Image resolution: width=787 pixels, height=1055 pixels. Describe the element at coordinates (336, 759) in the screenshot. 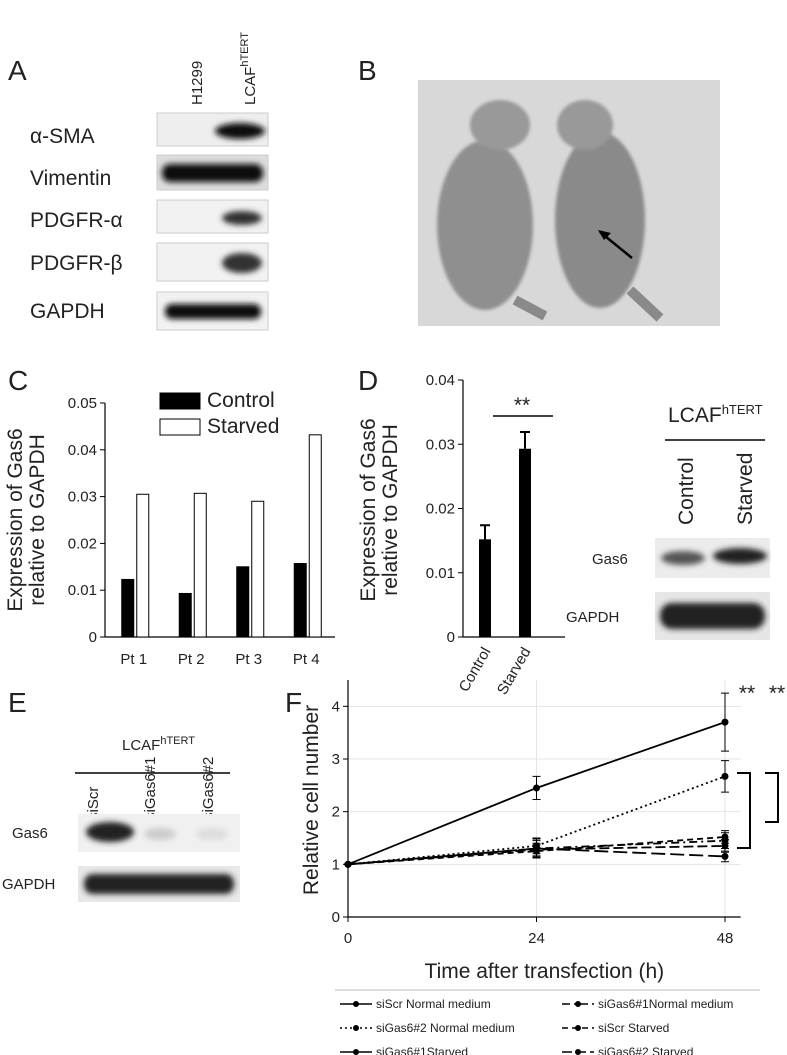

I see `y-tick-label: 3` at that location.